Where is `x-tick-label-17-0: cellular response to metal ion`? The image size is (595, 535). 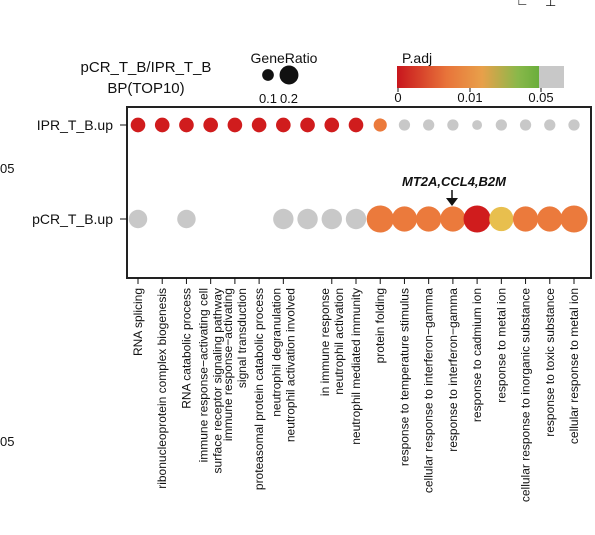 x-tick-label-17-0: cellular response to metal ion is located at coordinates (574, 366).